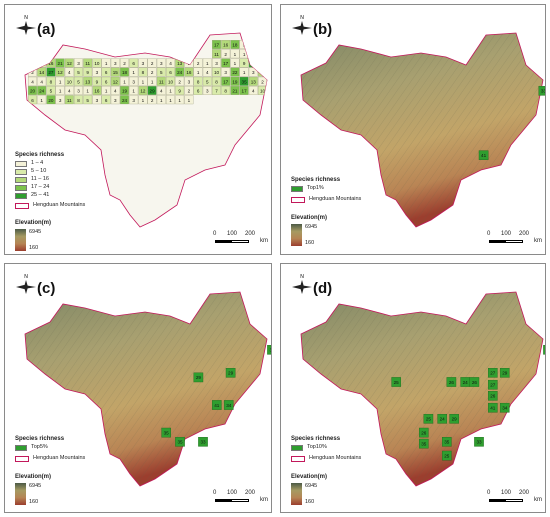  What do you see at coordinates (235, 91) in the screenshot?
I see `grid-cell-value: 21` at bounding box center [235, 91].